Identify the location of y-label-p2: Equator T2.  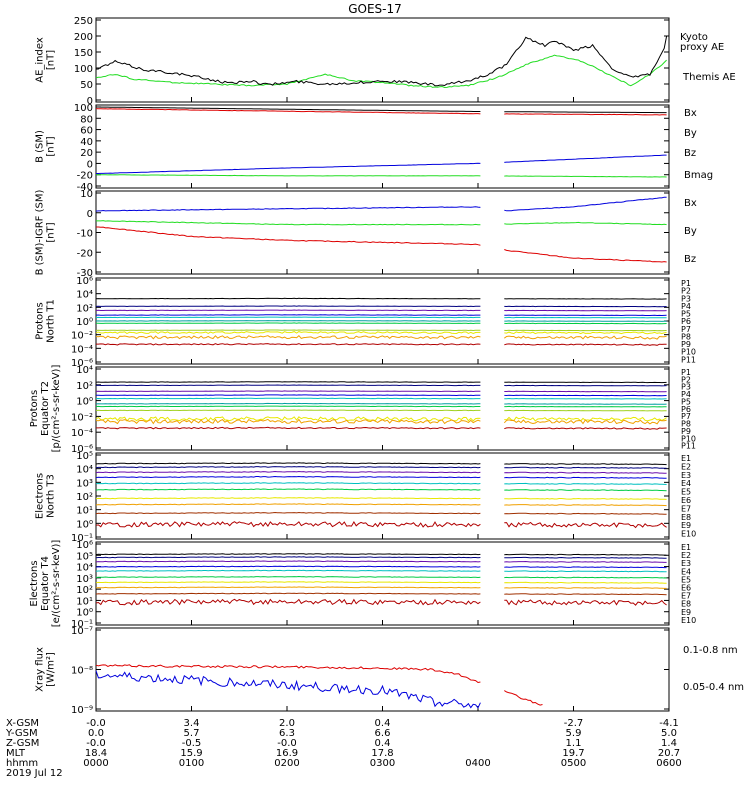
(45, 408).